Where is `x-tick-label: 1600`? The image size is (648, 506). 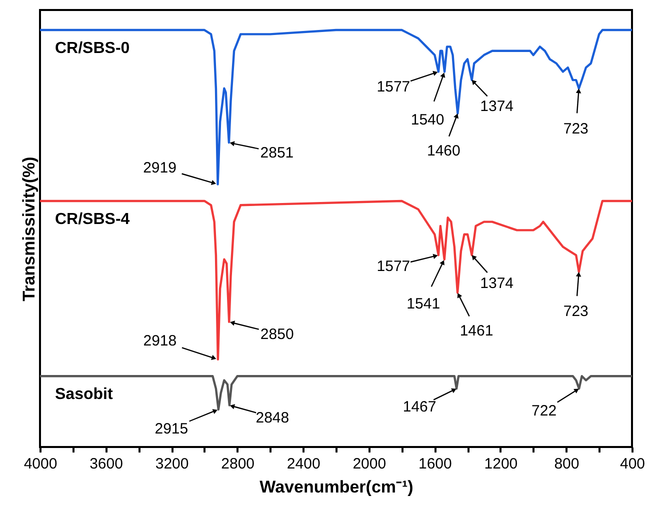
x-tick-label: 1600 is located at coordinates (435, 464).